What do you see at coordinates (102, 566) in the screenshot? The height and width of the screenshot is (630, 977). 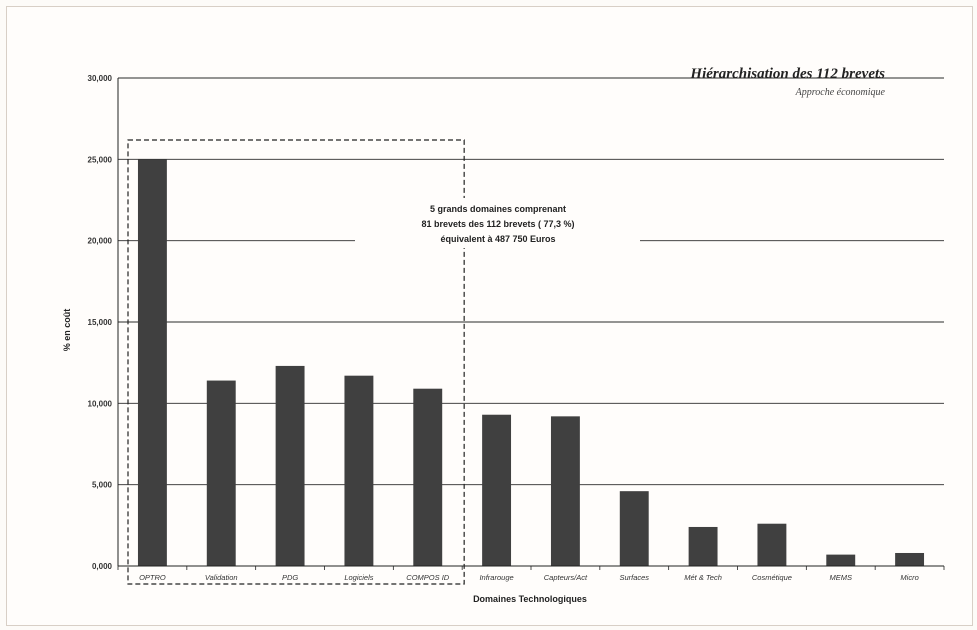 I see `y-tick-label: 0,000` at bounding box center [102, 566].